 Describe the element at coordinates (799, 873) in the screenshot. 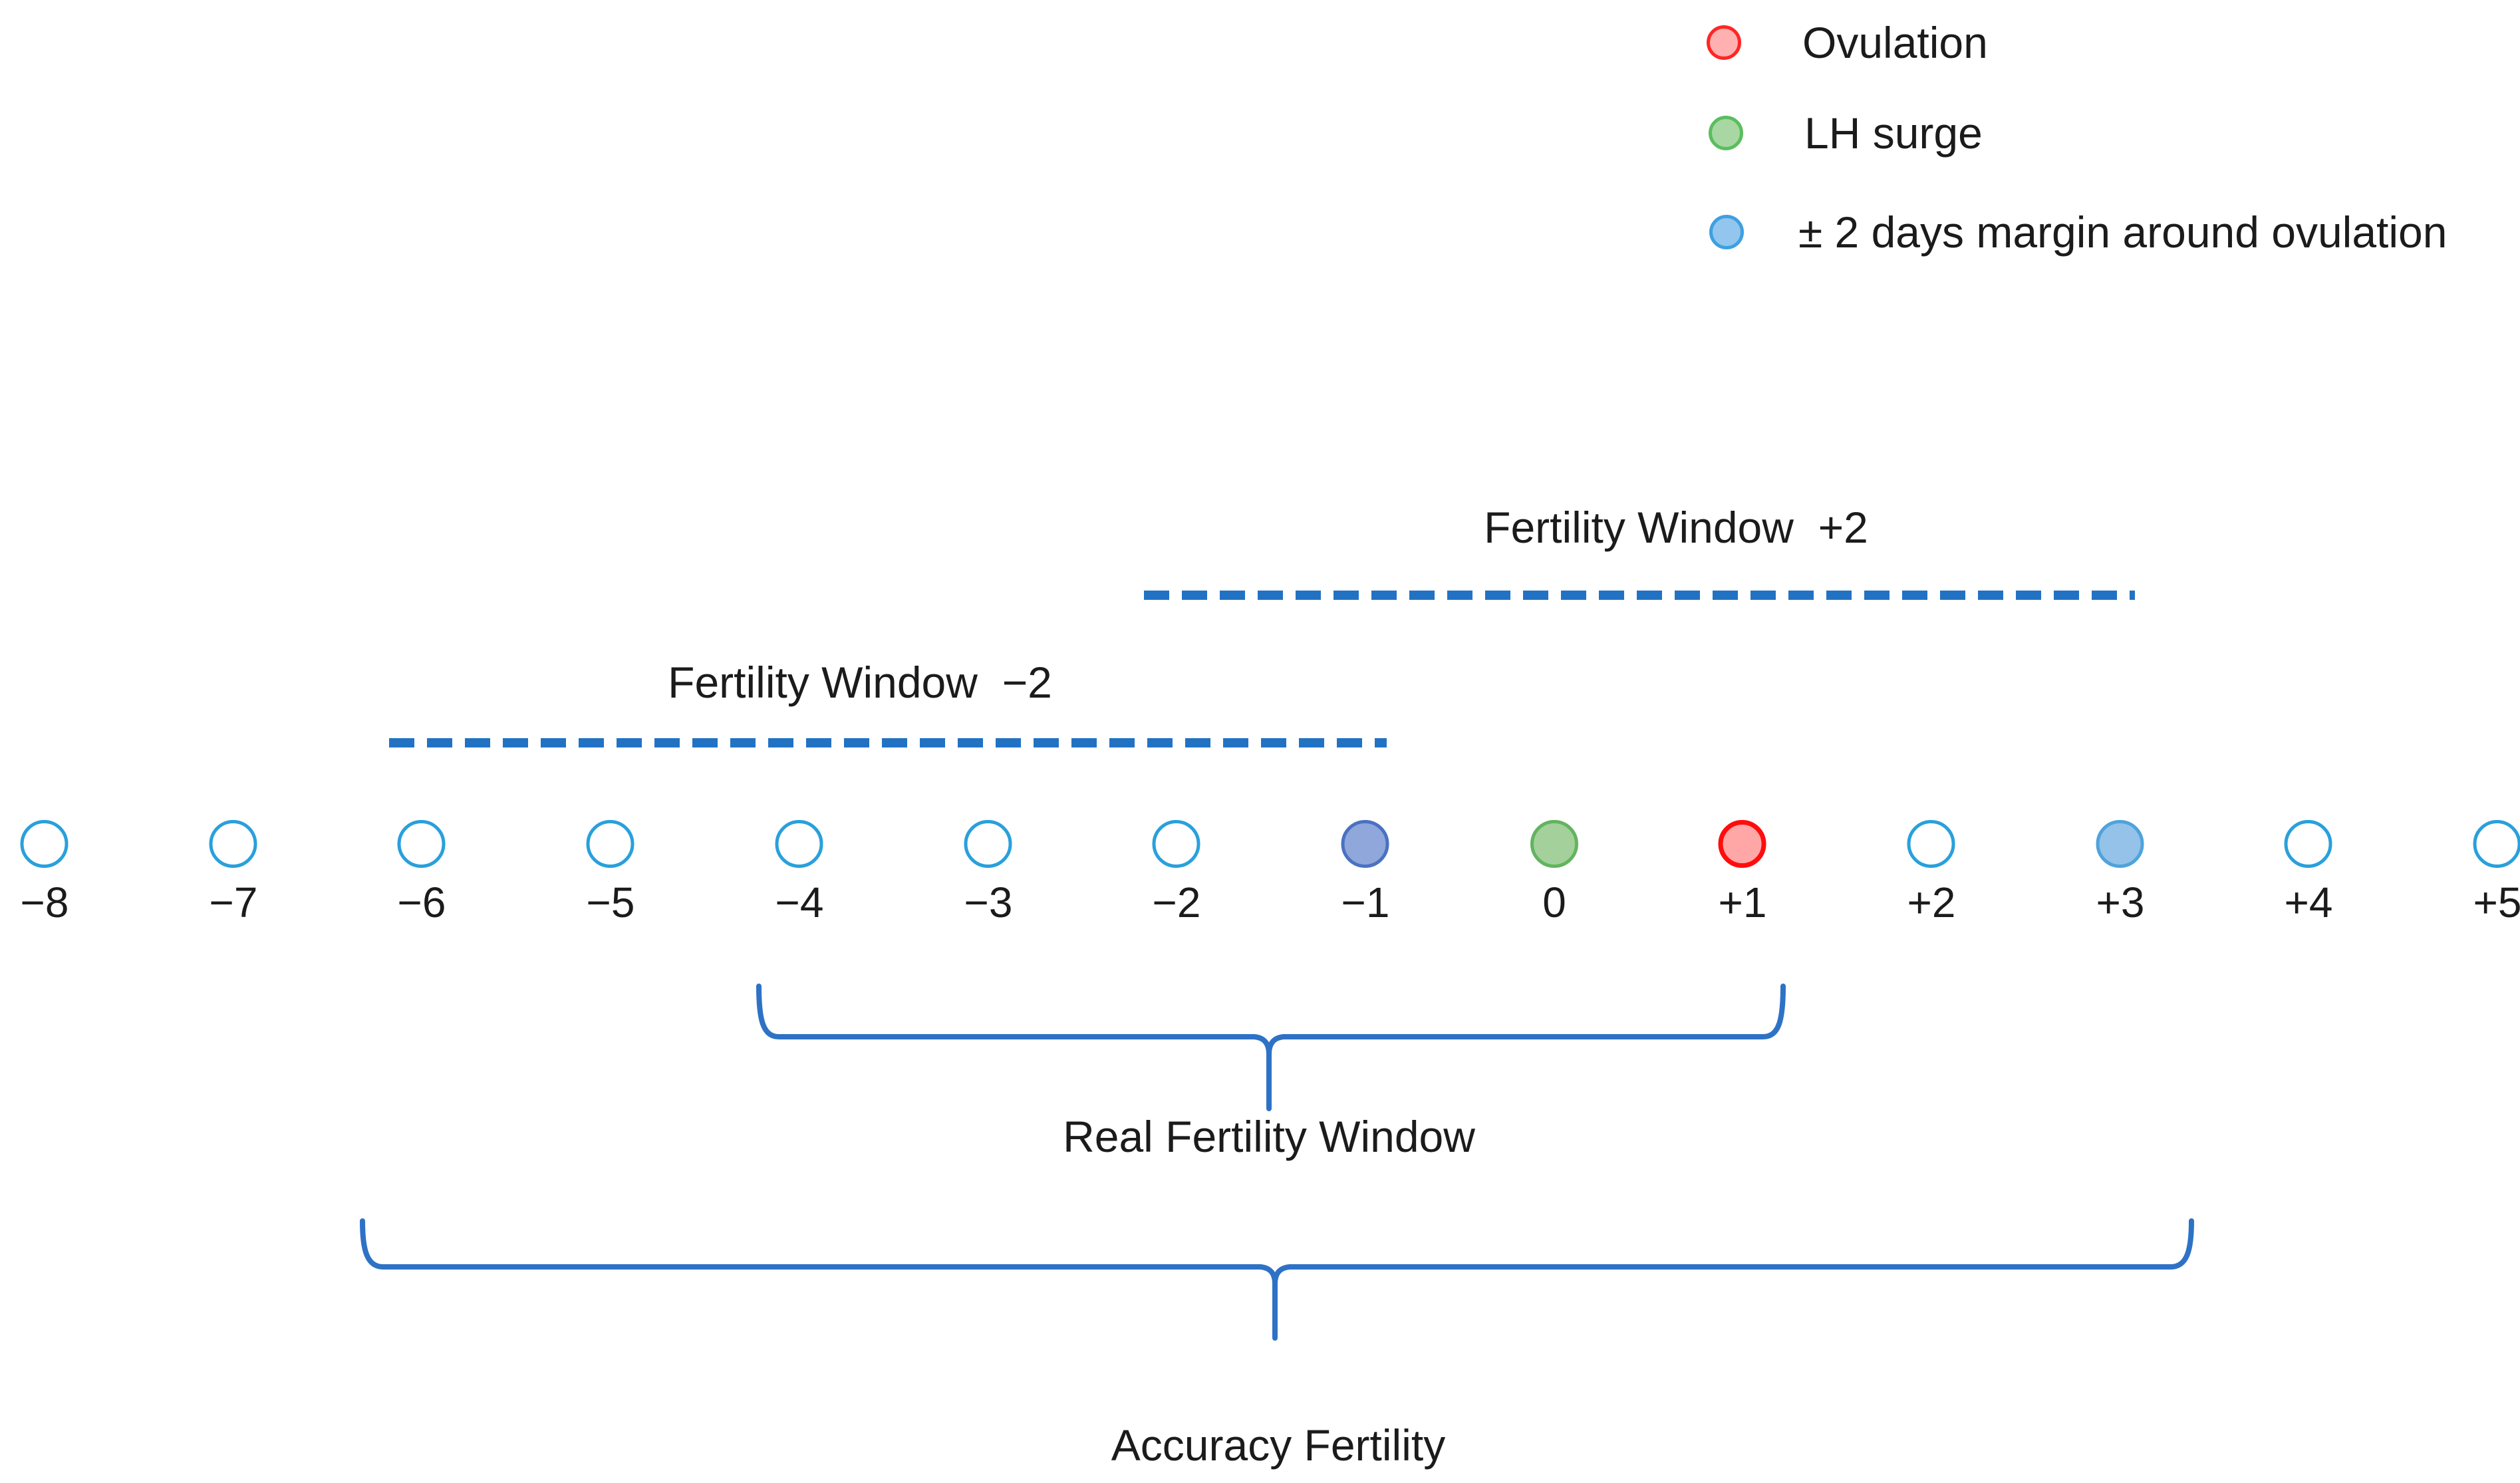

I see `timeline-day-minus4: −4` at that location.